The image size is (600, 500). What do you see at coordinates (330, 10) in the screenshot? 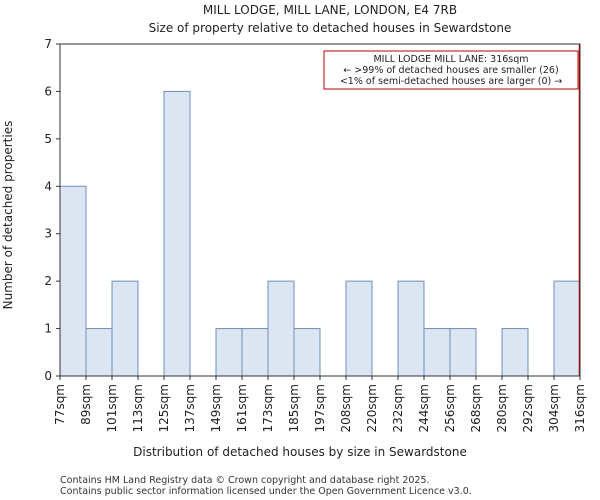
I see `chart-title: MILL LODGE, MILL LANE, LONDON, E4 7RB` at bounding box center [330, 10].